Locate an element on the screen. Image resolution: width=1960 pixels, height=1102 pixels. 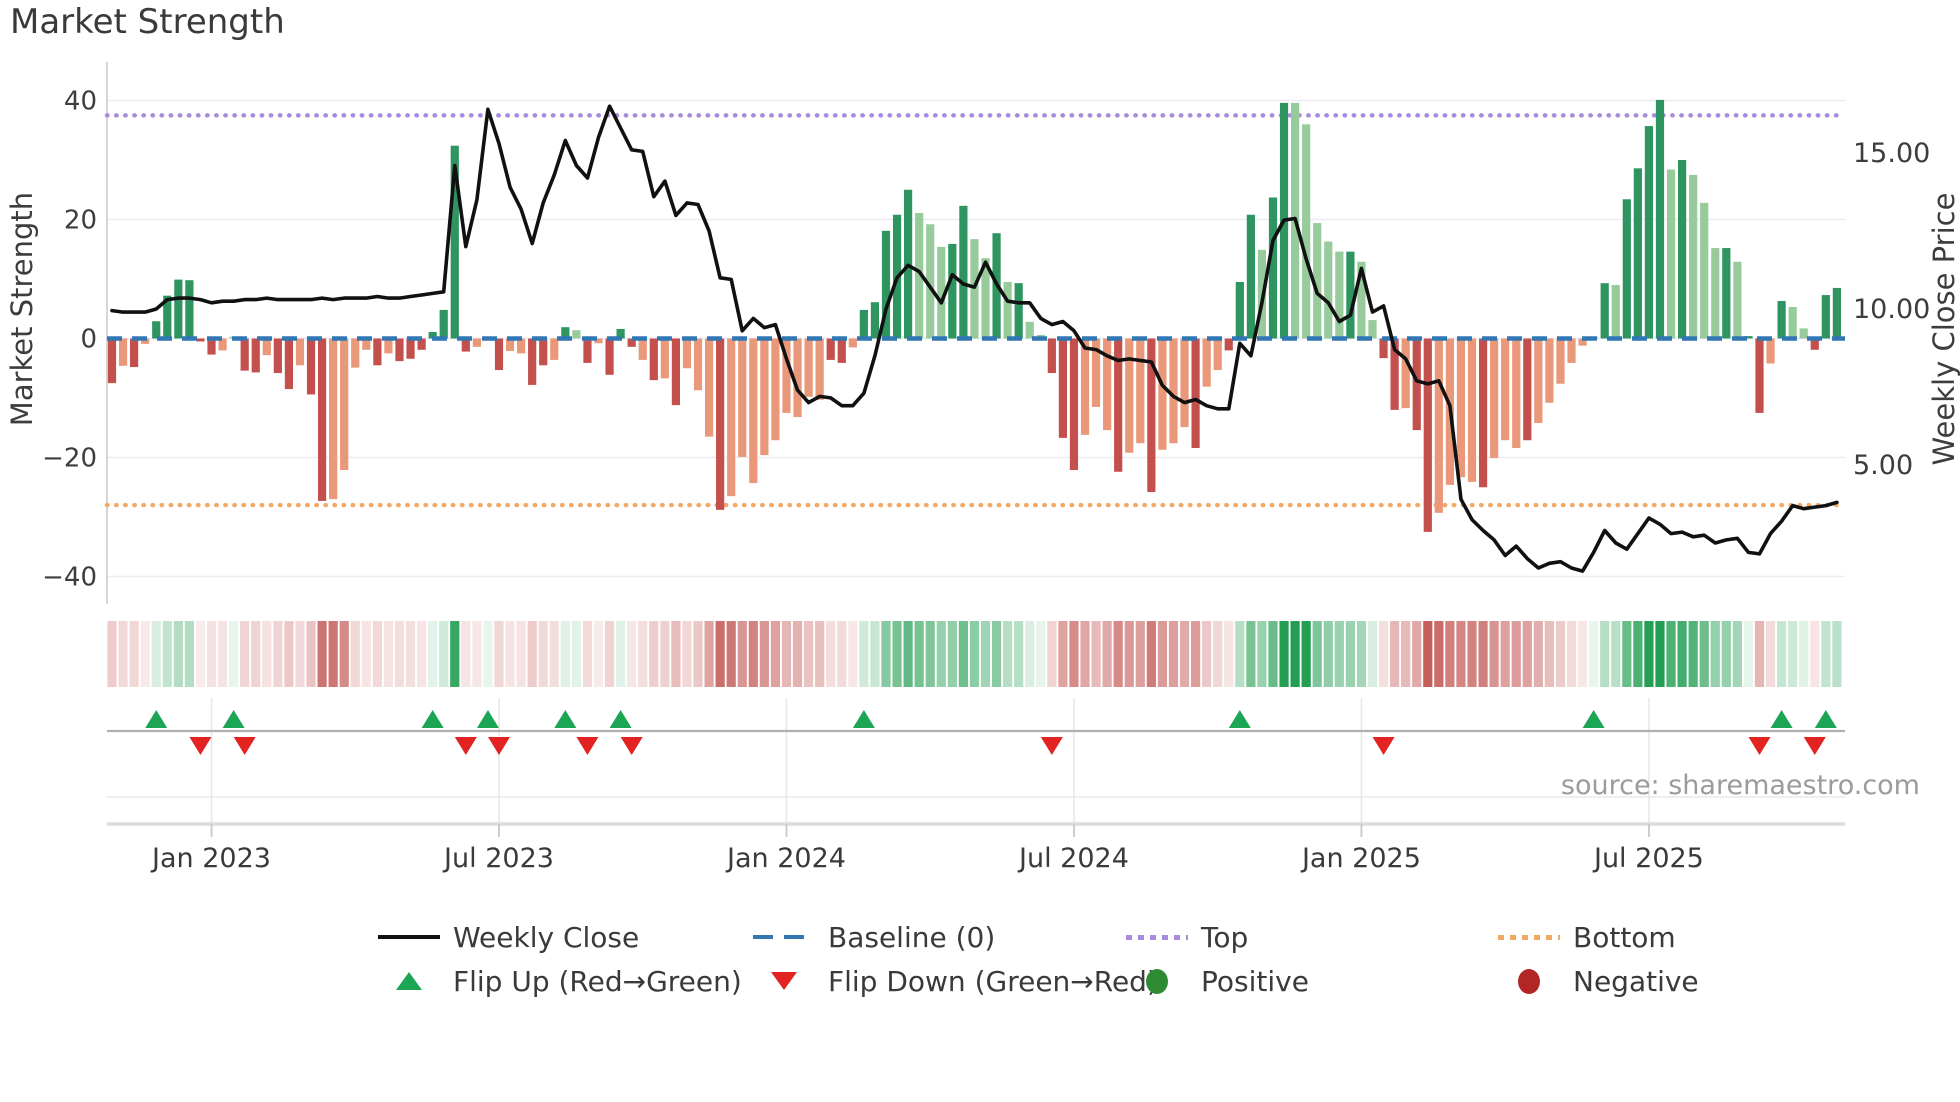
legend-bottom-label: Bottom is located at coordinates (1624, 937).